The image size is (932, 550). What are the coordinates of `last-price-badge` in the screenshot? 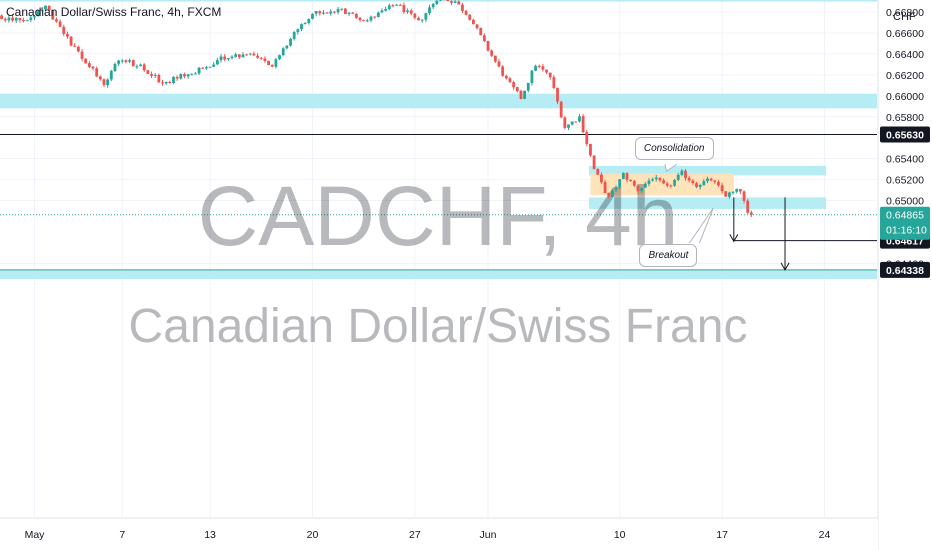 It's located at (905, 223).